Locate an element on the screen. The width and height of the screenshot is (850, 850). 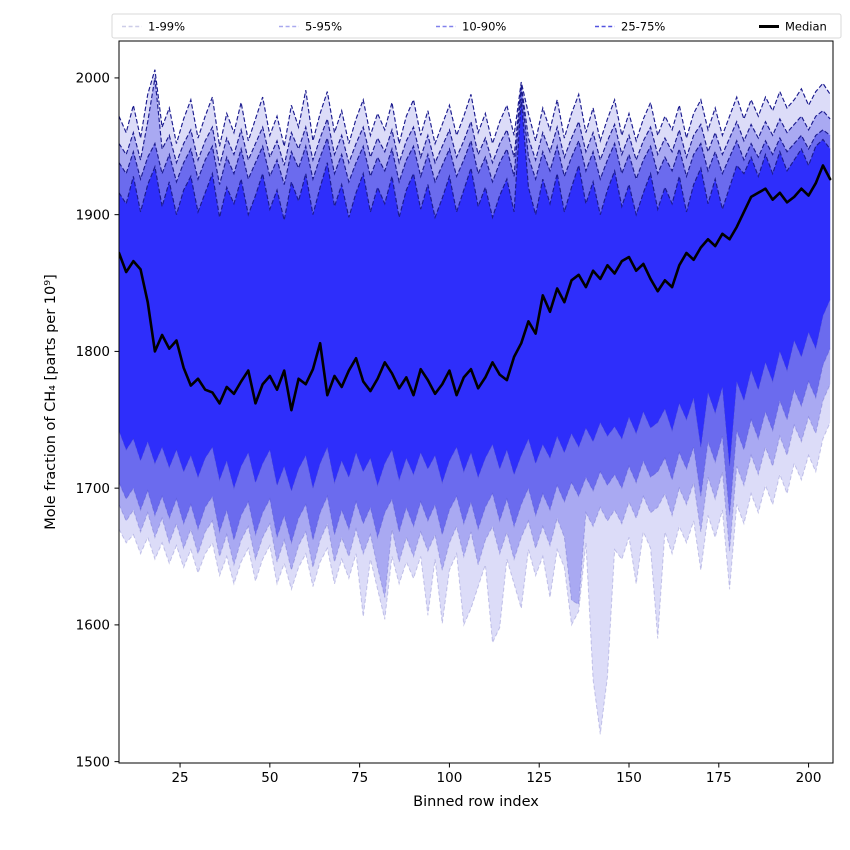
y-tick-label: 1800 is located at coordinates (93, 352).